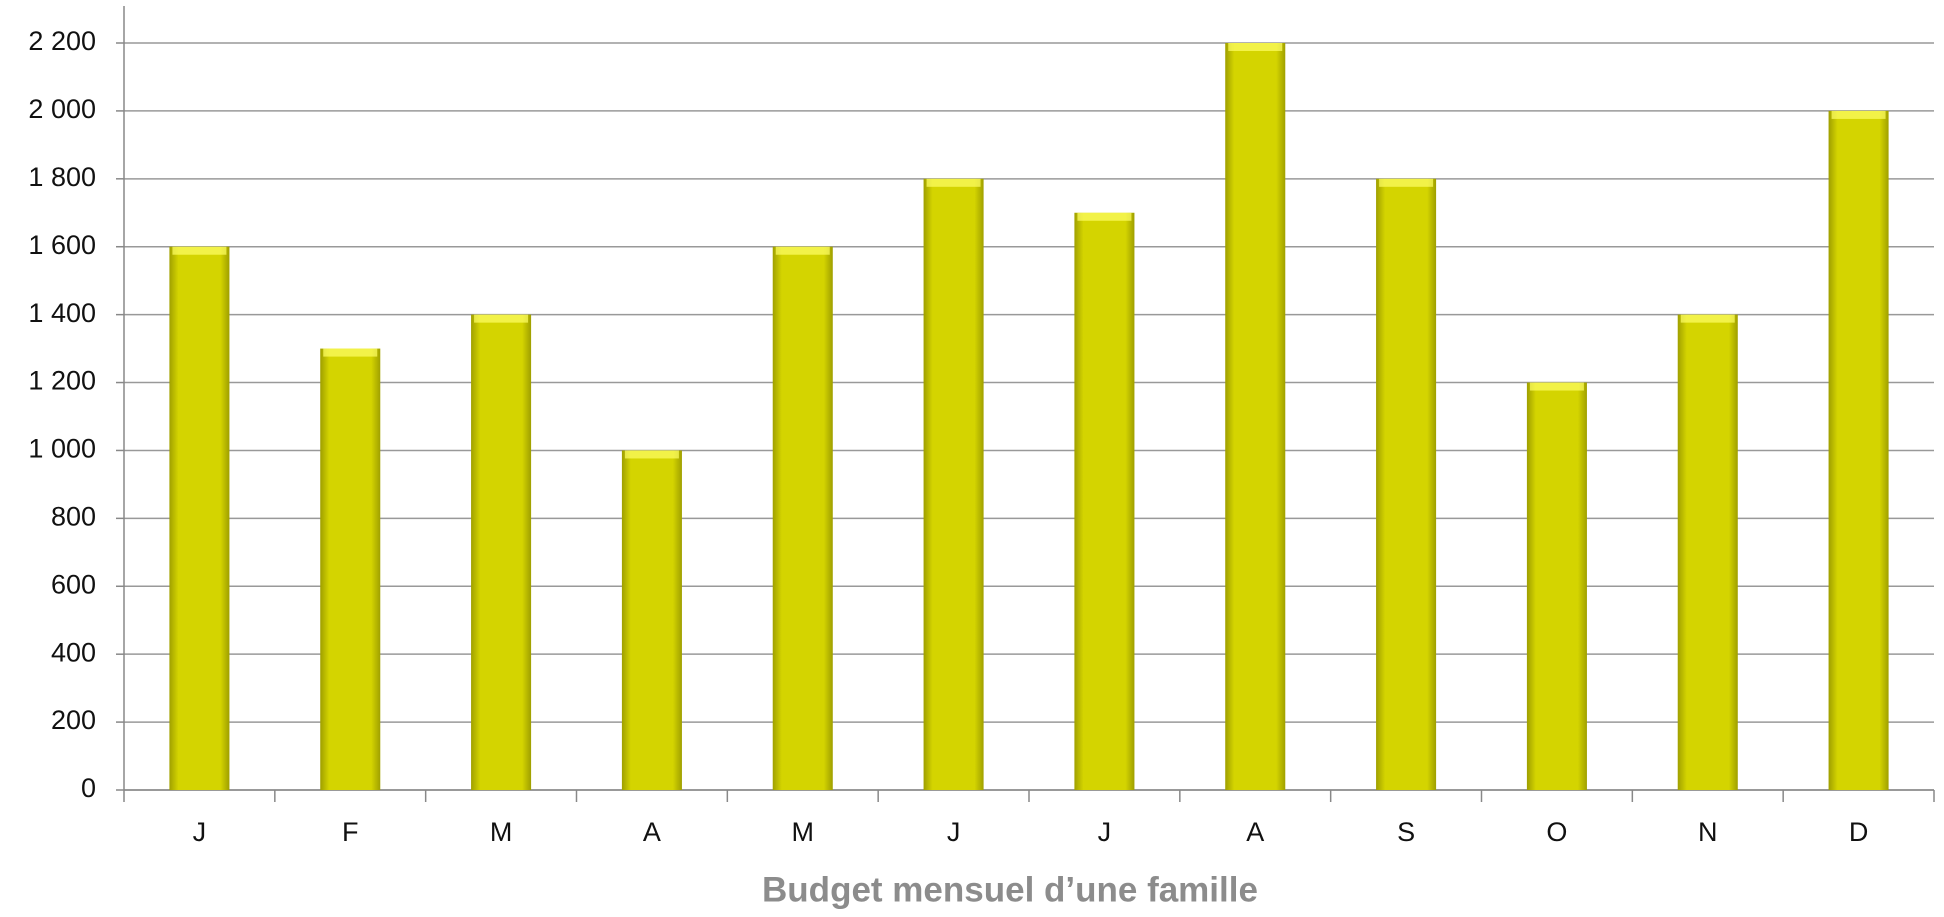 The image size is (1944, 917). Describe the element at coordinates (350, 832) in the screenshot. I see `x-tick-label: F` at that location.